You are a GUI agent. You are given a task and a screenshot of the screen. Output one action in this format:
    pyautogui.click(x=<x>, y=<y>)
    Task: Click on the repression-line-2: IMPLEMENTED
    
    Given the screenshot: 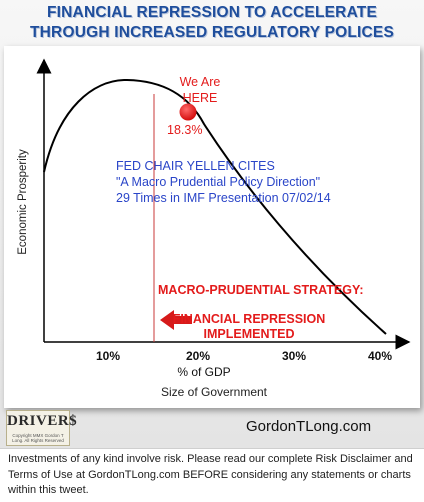 What is the action you would take?
    pyautogui.click(x=249, y=334)
    